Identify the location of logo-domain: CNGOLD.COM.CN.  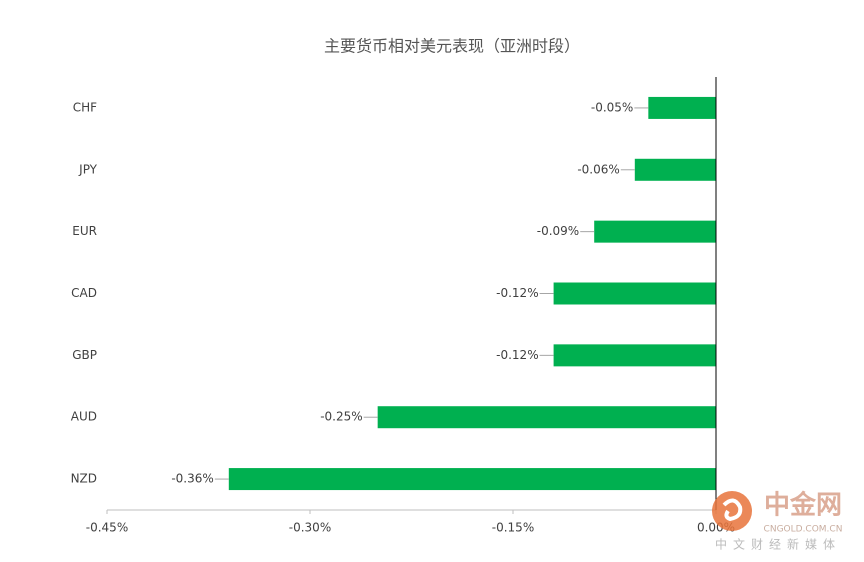
(803, 530).